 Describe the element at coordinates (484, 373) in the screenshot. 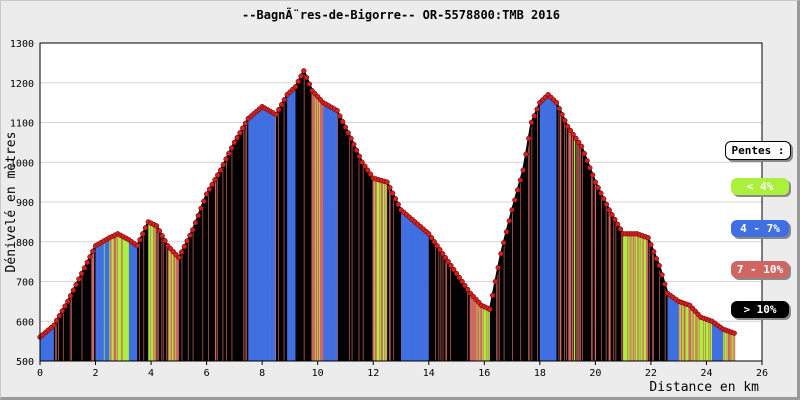

I see `x-tick-label: 16` at that location.